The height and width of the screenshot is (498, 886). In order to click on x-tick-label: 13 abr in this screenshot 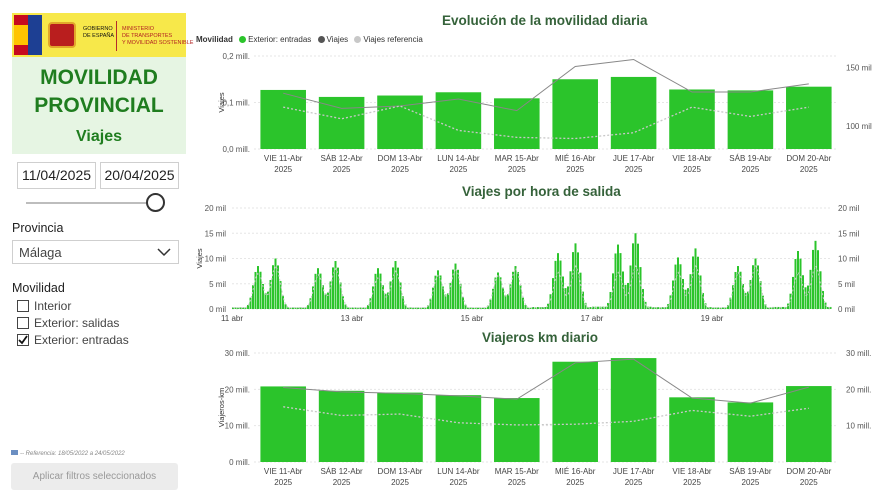, I will do `click(352, 318)`.